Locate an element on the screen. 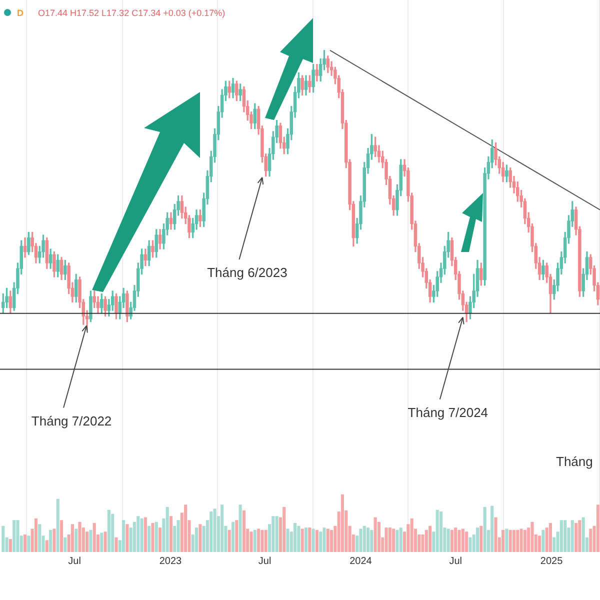  annotation: Tháng 6/2023 is located at coordinates (247, 272).